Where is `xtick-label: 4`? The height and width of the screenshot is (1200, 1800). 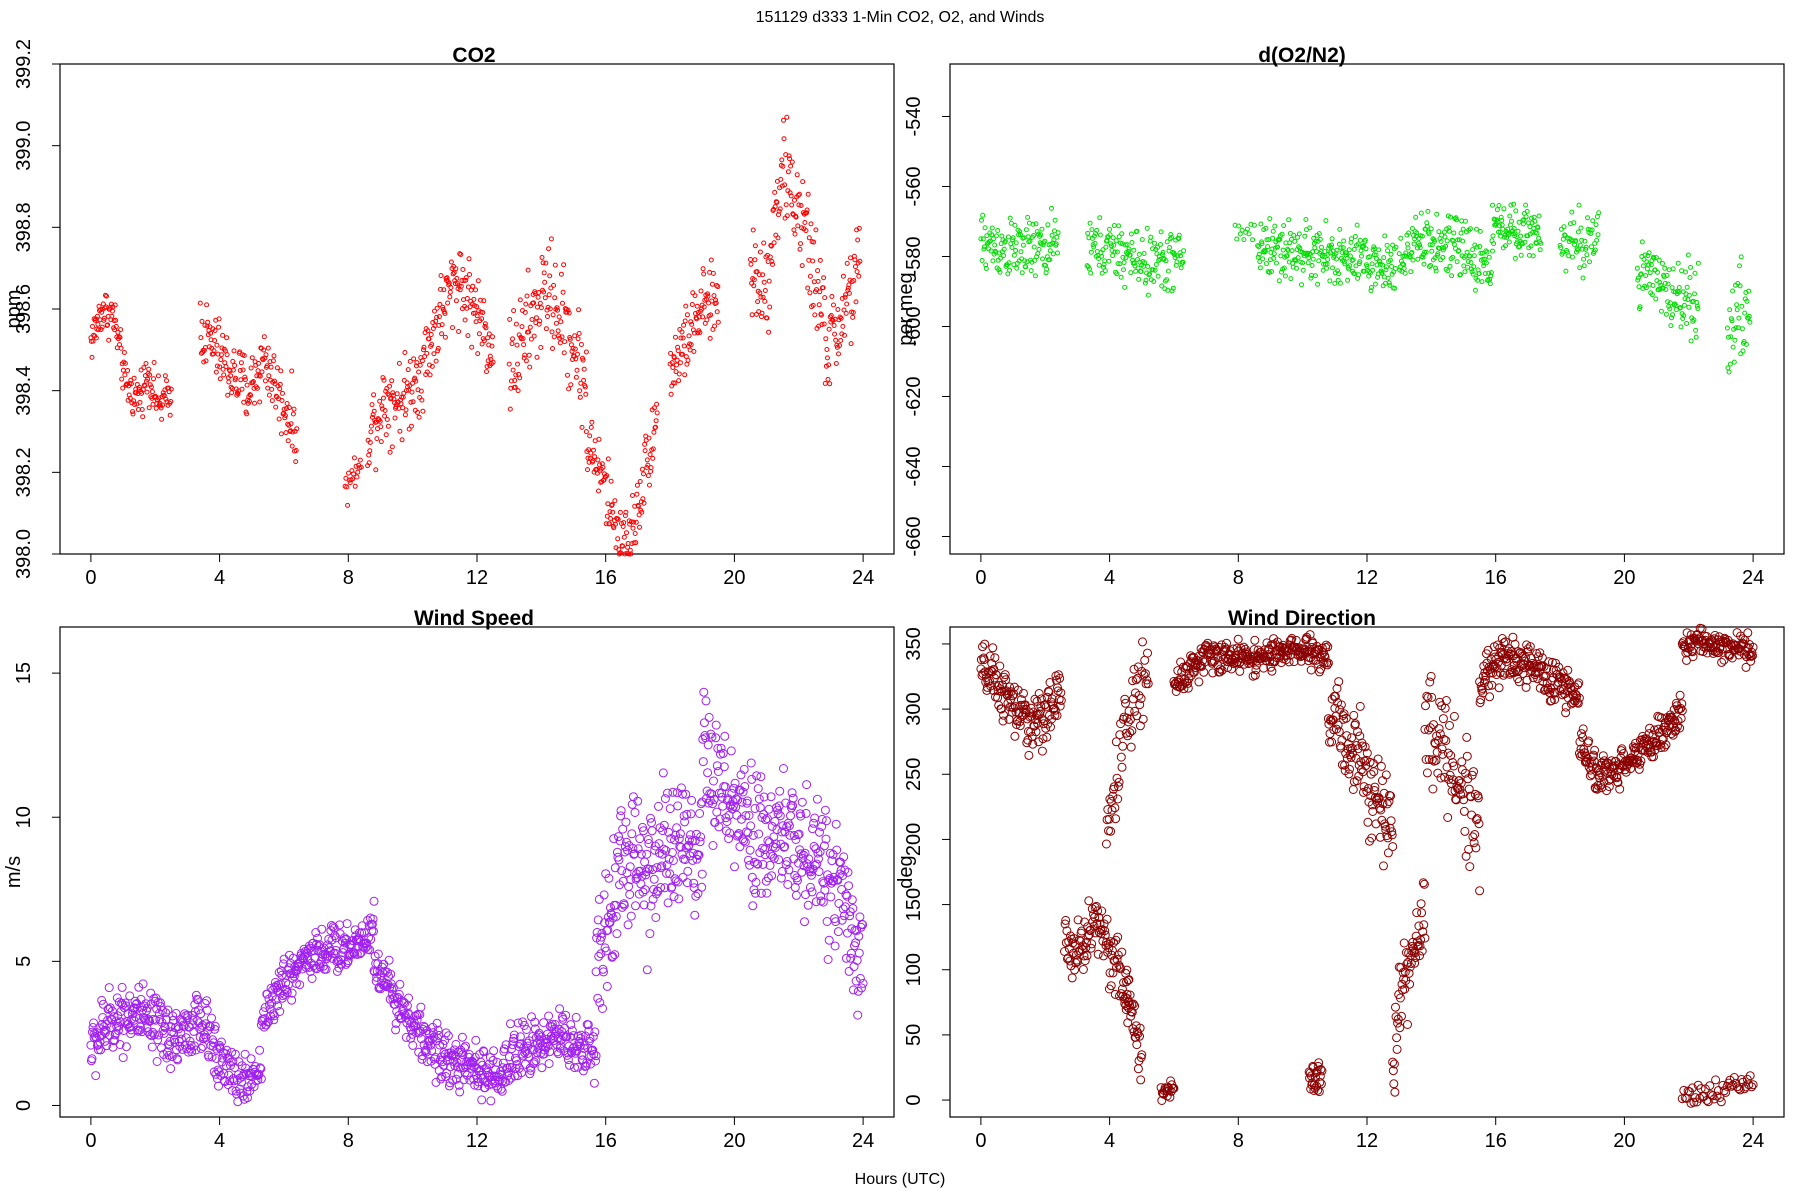 xtick-label: 4 is located at coordinates (219, 578).